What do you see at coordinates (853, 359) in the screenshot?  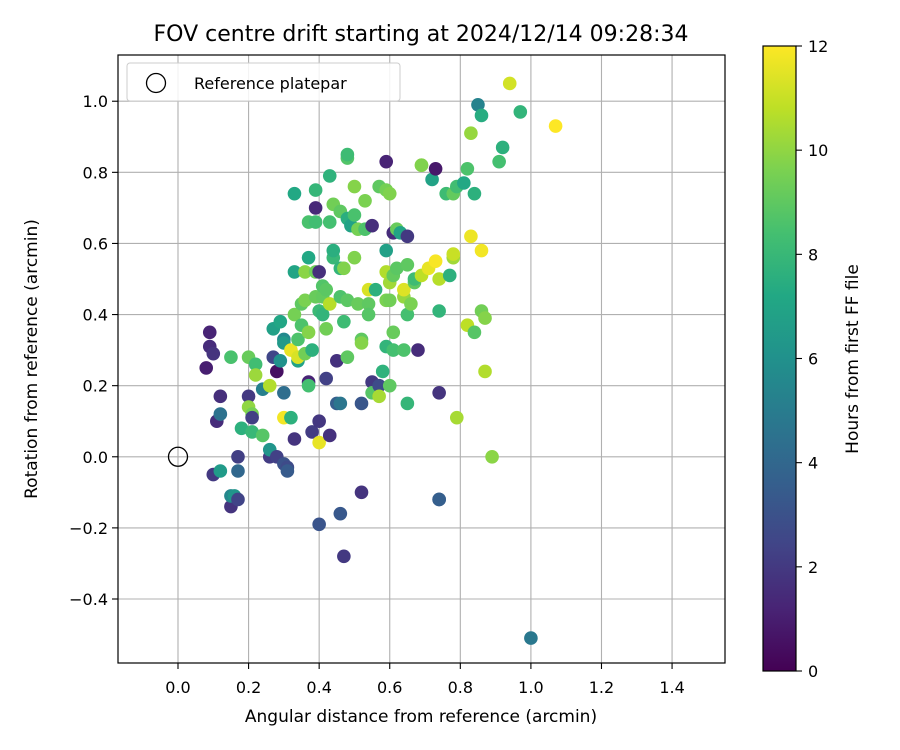 I see `colorbar-label: Hours from first FF file` at bounding box center [853, 359].